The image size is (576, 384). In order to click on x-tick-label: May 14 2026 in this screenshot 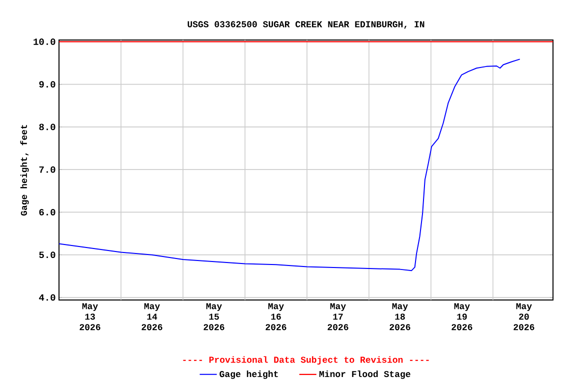, I will do `click(152, 316)`.